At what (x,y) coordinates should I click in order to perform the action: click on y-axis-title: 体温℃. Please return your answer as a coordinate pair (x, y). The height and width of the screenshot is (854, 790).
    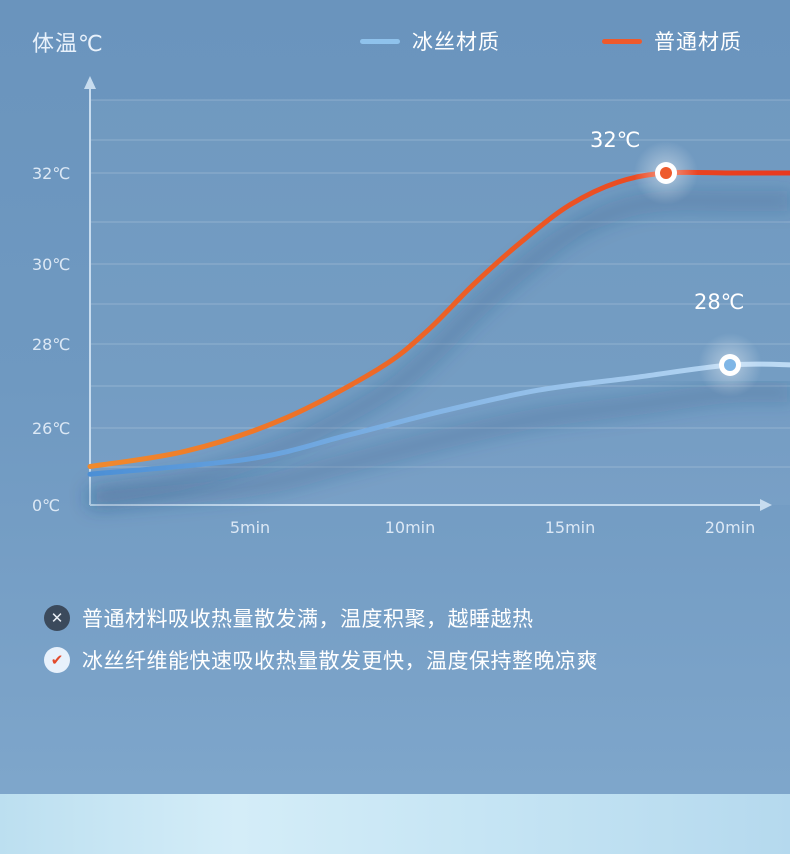
    Looking at the image, I should click on (68, 44).